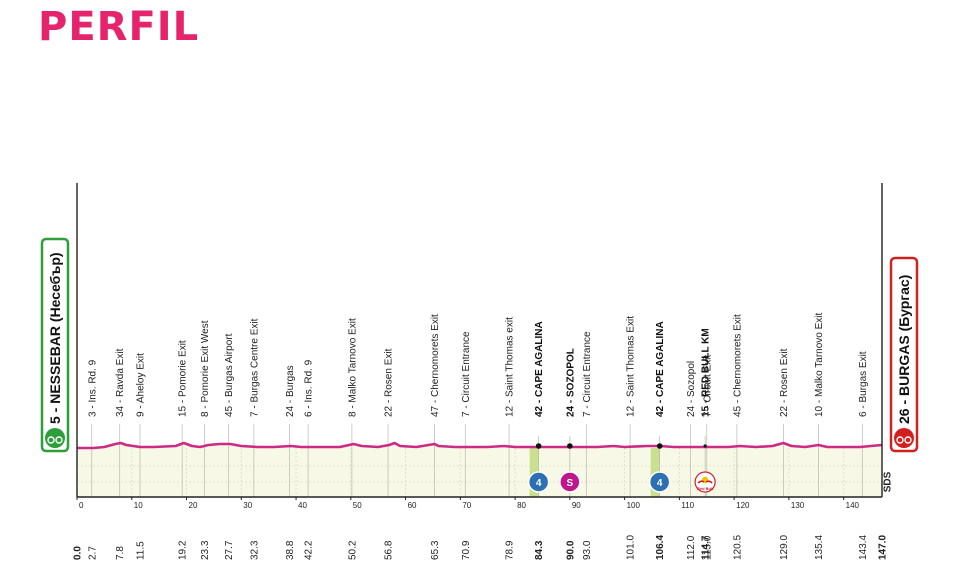 This screenshot has width=968, height=562. I want to click on waypoint-label: 3 - Ins. Rd. 9, so click(92, 388).